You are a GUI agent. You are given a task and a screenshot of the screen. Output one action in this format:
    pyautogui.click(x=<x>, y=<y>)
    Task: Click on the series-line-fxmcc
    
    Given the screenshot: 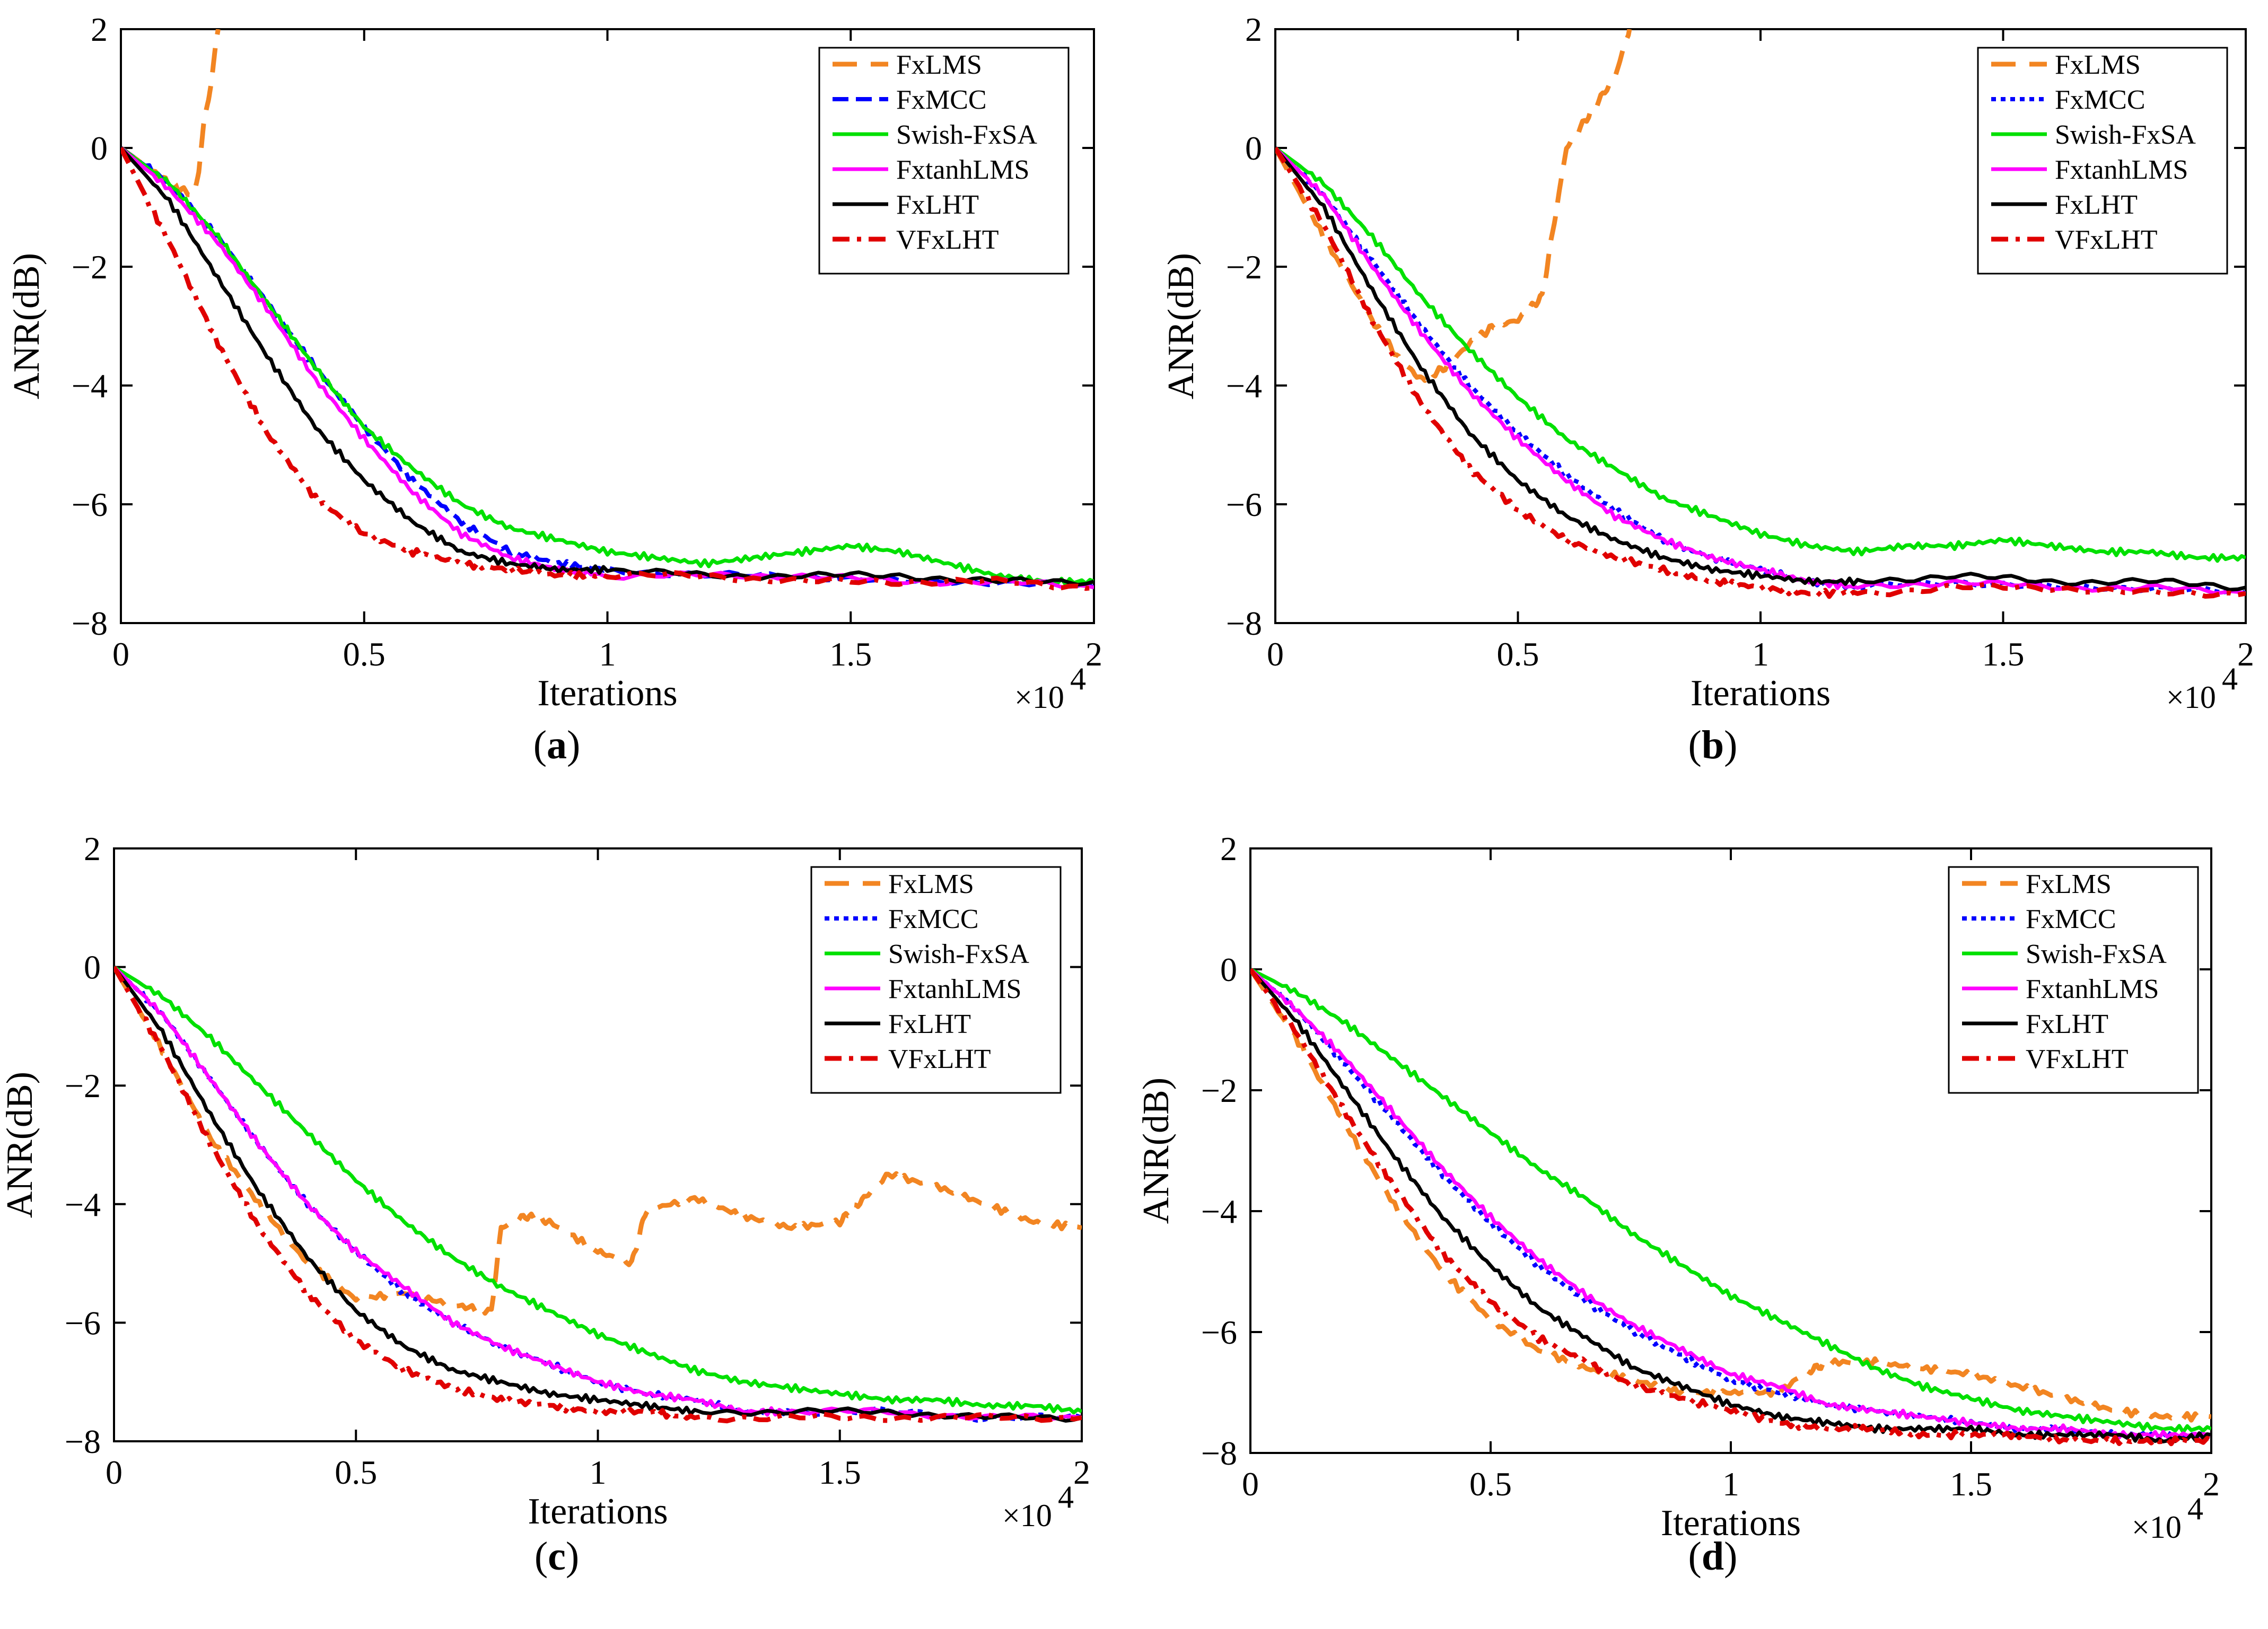 What is the action you would take?
    pyautogui.click(x=1760, y=370)
    